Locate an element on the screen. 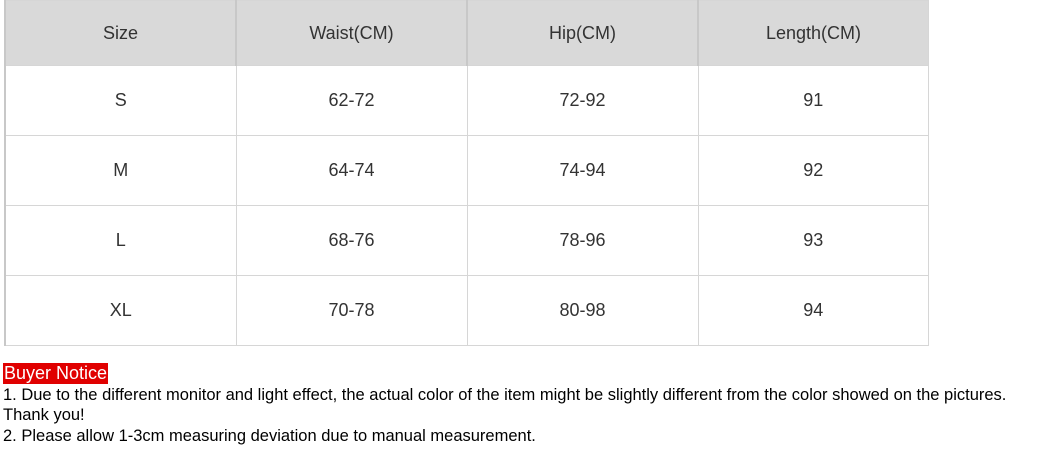 The height and width of the screenshot is (454, 1051). table-cell: 92 is located at coordinates (813, 170).